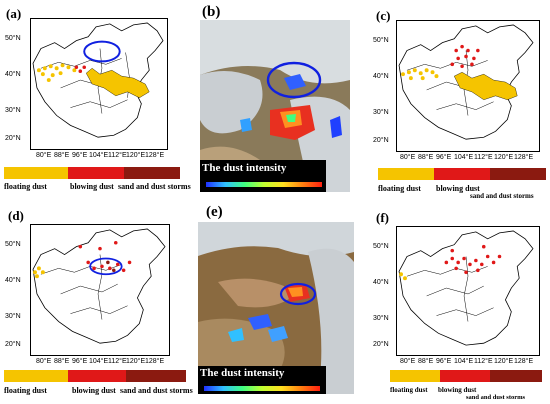 The width and height of the screenshot is (550, 404). What do you see at coordinates (263, 176) in the screenshot?
I see `intensity-colorbar-b: The dust intensity` at bounding box center [263, 176].